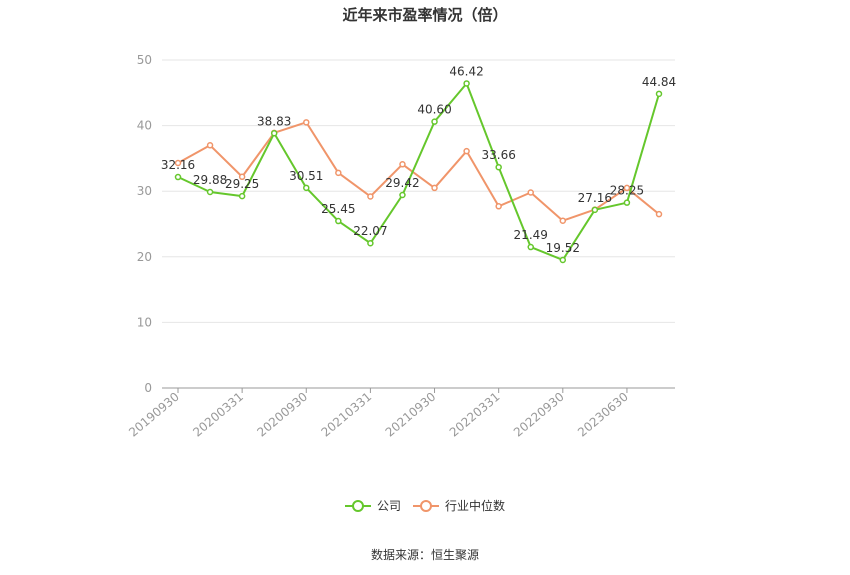 This screenshot has width=850, height=575. What do you see at coordinates (563, 248) in the screenshot?
I see `data-label-company: 19.52` at bounding box center [563, 248].